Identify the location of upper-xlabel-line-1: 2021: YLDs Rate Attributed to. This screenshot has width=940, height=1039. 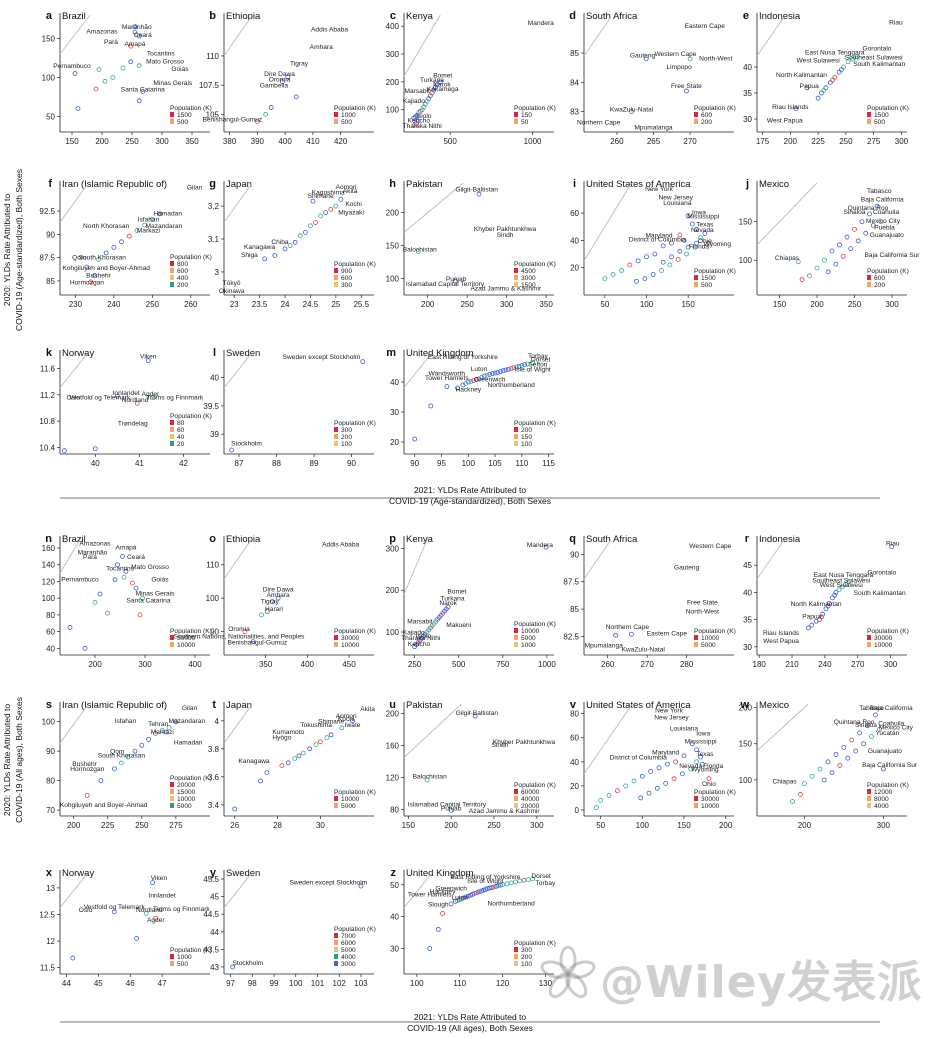
(470, 490).